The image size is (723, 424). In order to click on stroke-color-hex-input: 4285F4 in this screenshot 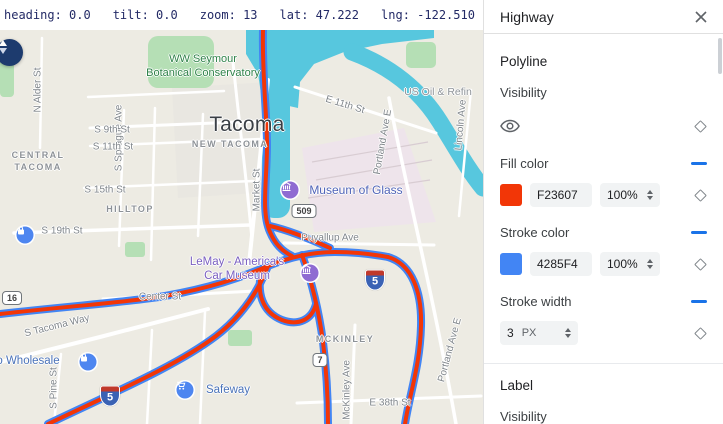, I will do `click(561, 264)`.